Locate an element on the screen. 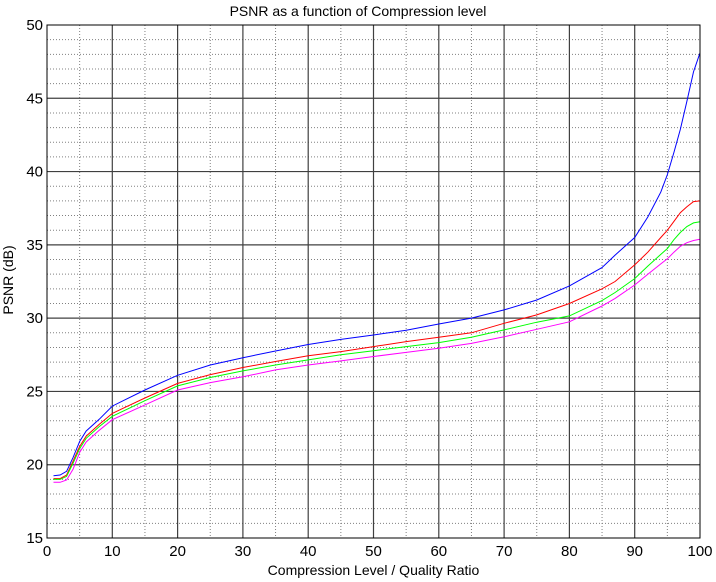  x-tick-label: 70 is located at coordinates (504, 551).